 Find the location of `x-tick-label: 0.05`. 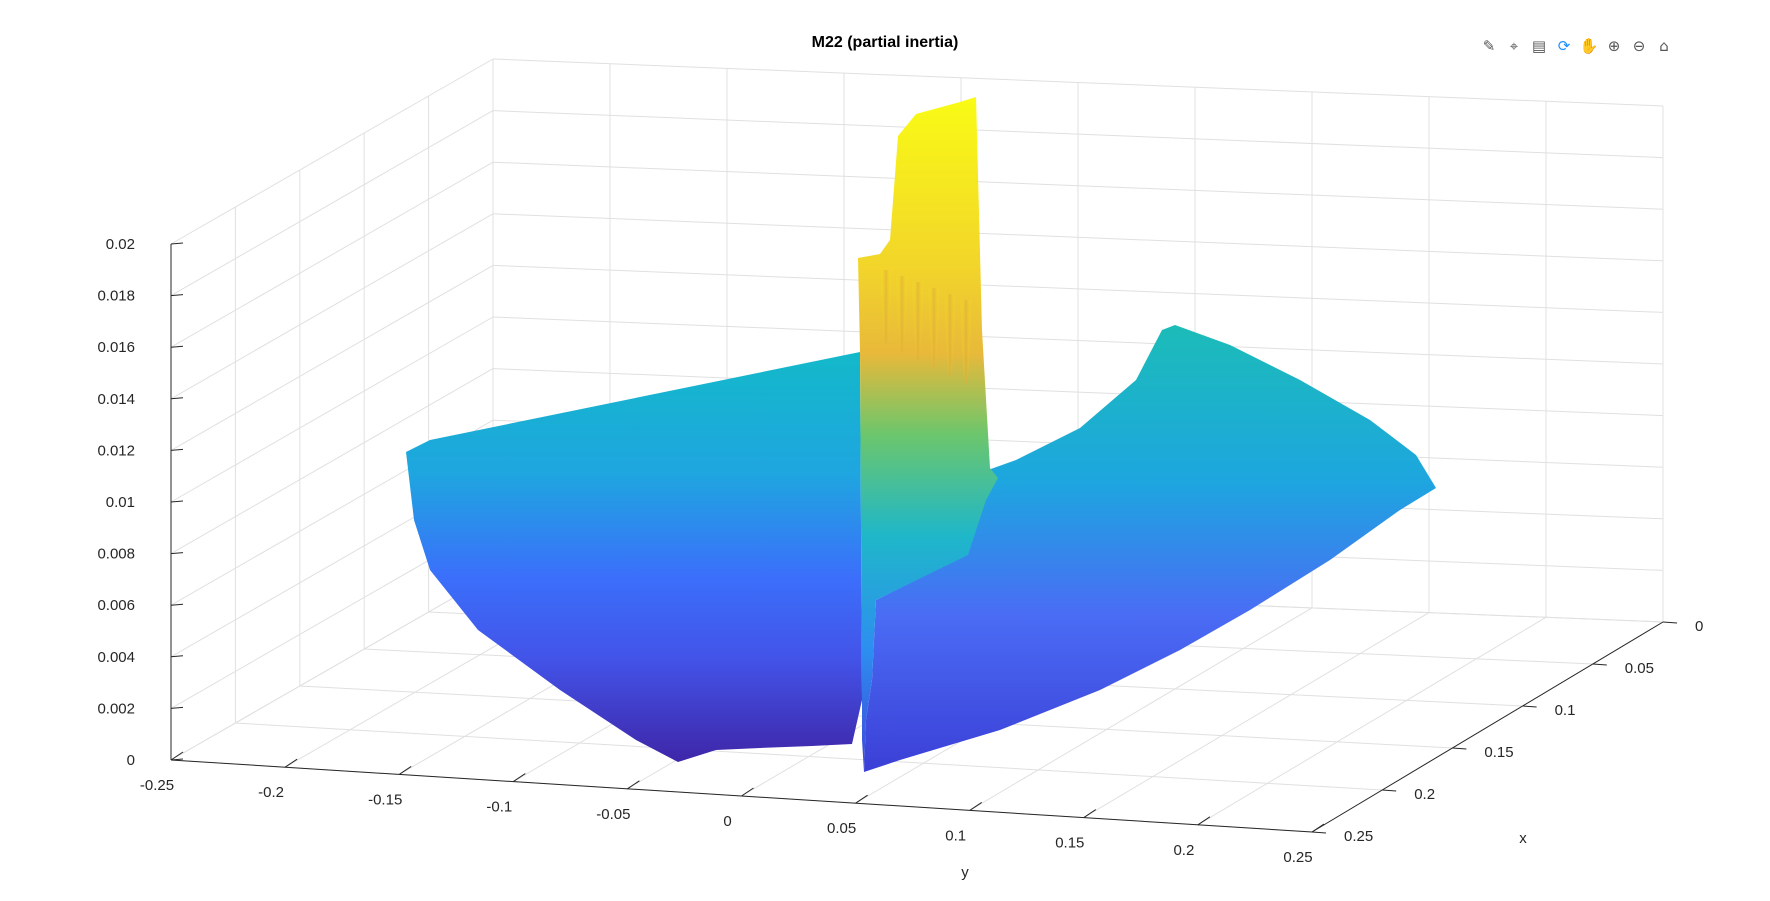

x-tick-label: 0.05 is located at coordinates (1639, 668).